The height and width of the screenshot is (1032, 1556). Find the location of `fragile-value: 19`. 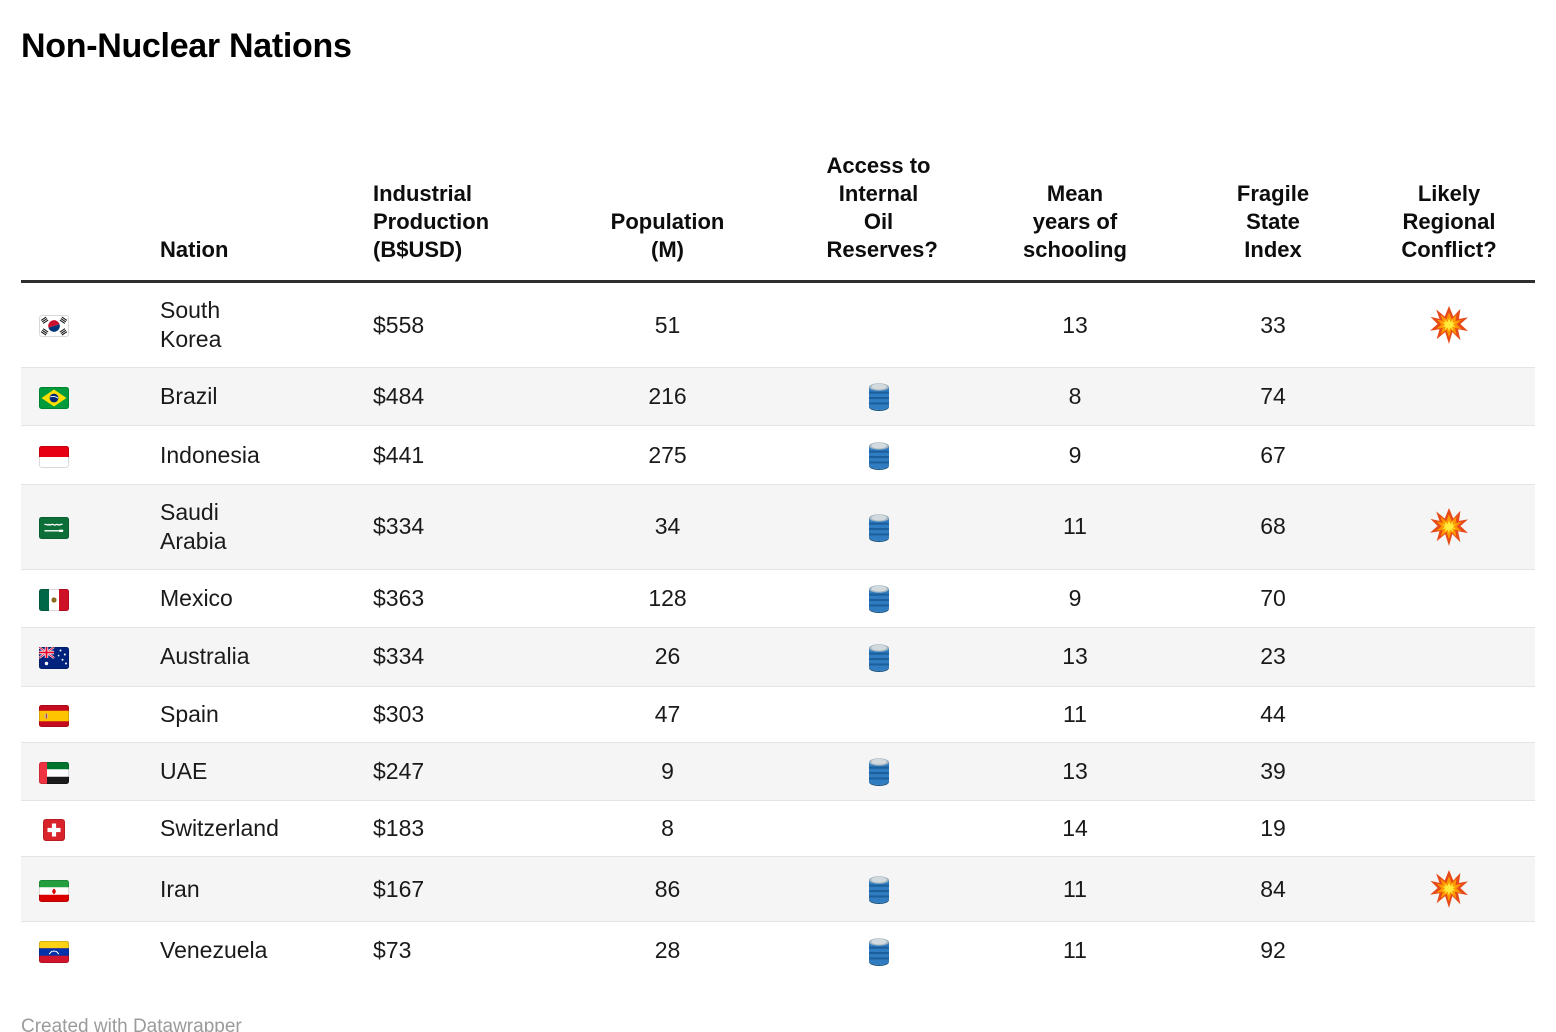

fragile-value: 19 is located at coordinates (1273, 828).